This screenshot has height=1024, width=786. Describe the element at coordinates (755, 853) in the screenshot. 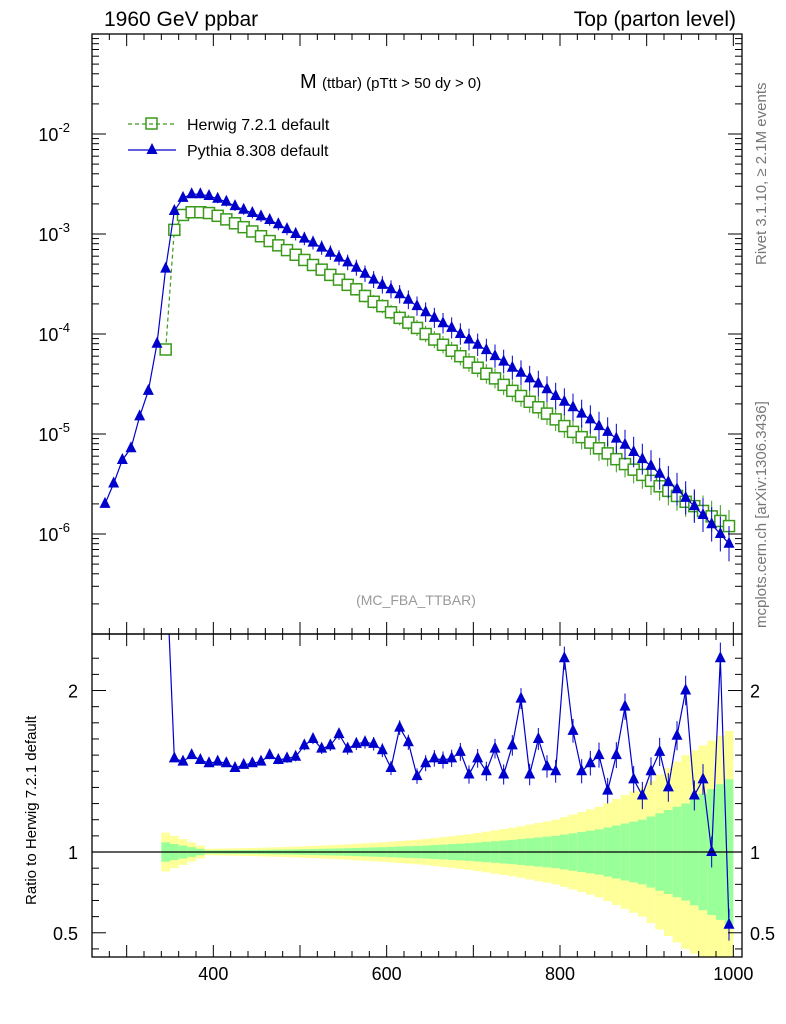

I see `ratio-y-tick-label-right: 1` at that location.